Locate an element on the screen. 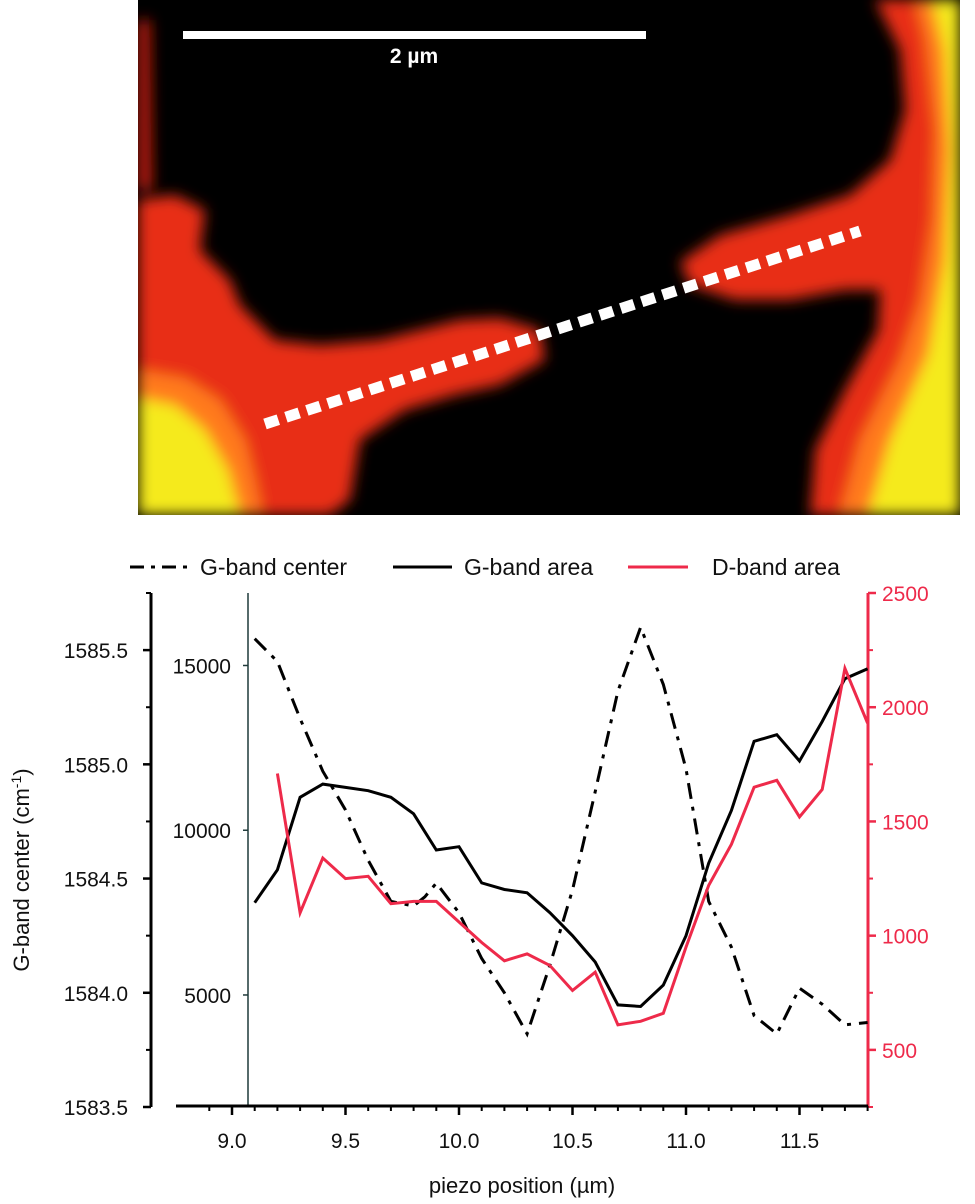 The height and width of the screenshot is (1204, 975). x-axis-title: piezo position (µm) is located at coordinates (522, 1185).